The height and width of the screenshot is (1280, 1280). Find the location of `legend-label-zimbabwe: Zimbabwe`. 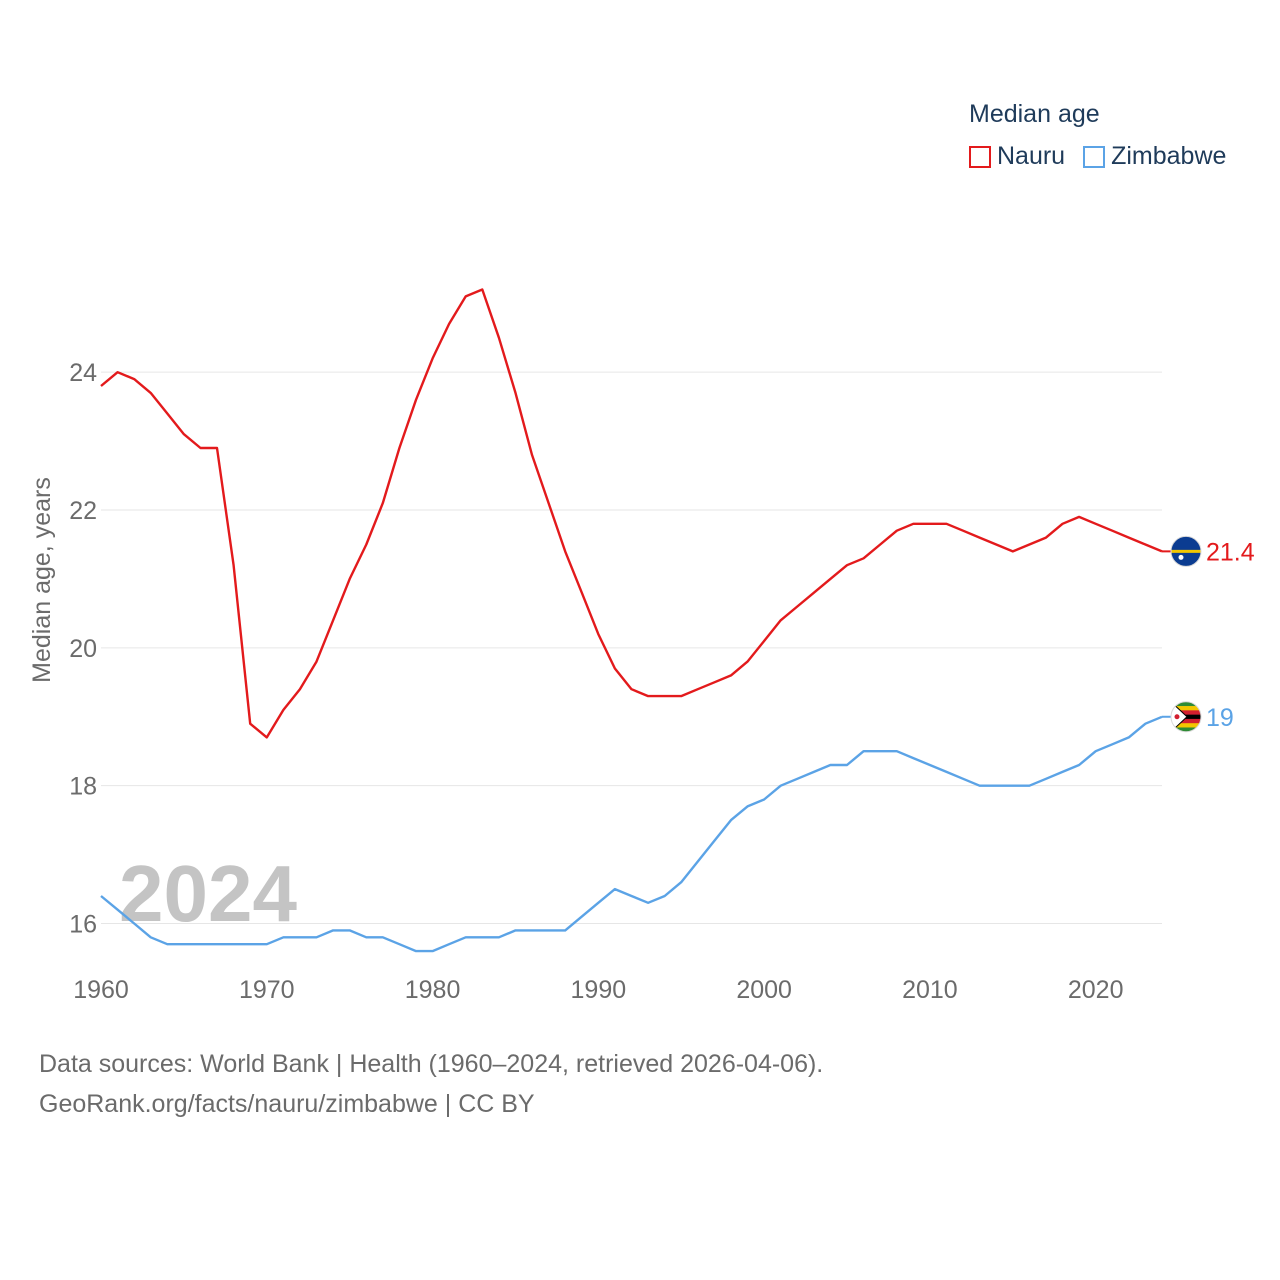

legend-label-zimbabwe: Zimbabwe is located at coordinates (1169, 156).